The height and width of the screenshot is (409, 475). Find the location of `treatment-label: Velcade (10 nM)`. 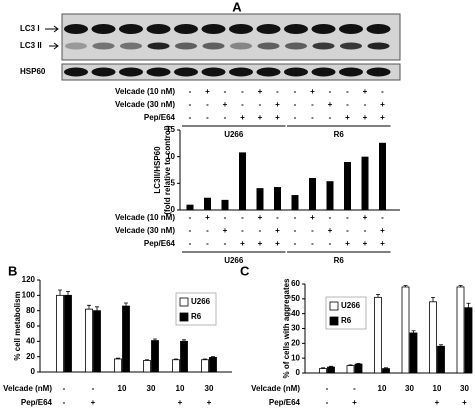

treatment-label: Velcade (10 nM) is located at coordinates (145, 217).